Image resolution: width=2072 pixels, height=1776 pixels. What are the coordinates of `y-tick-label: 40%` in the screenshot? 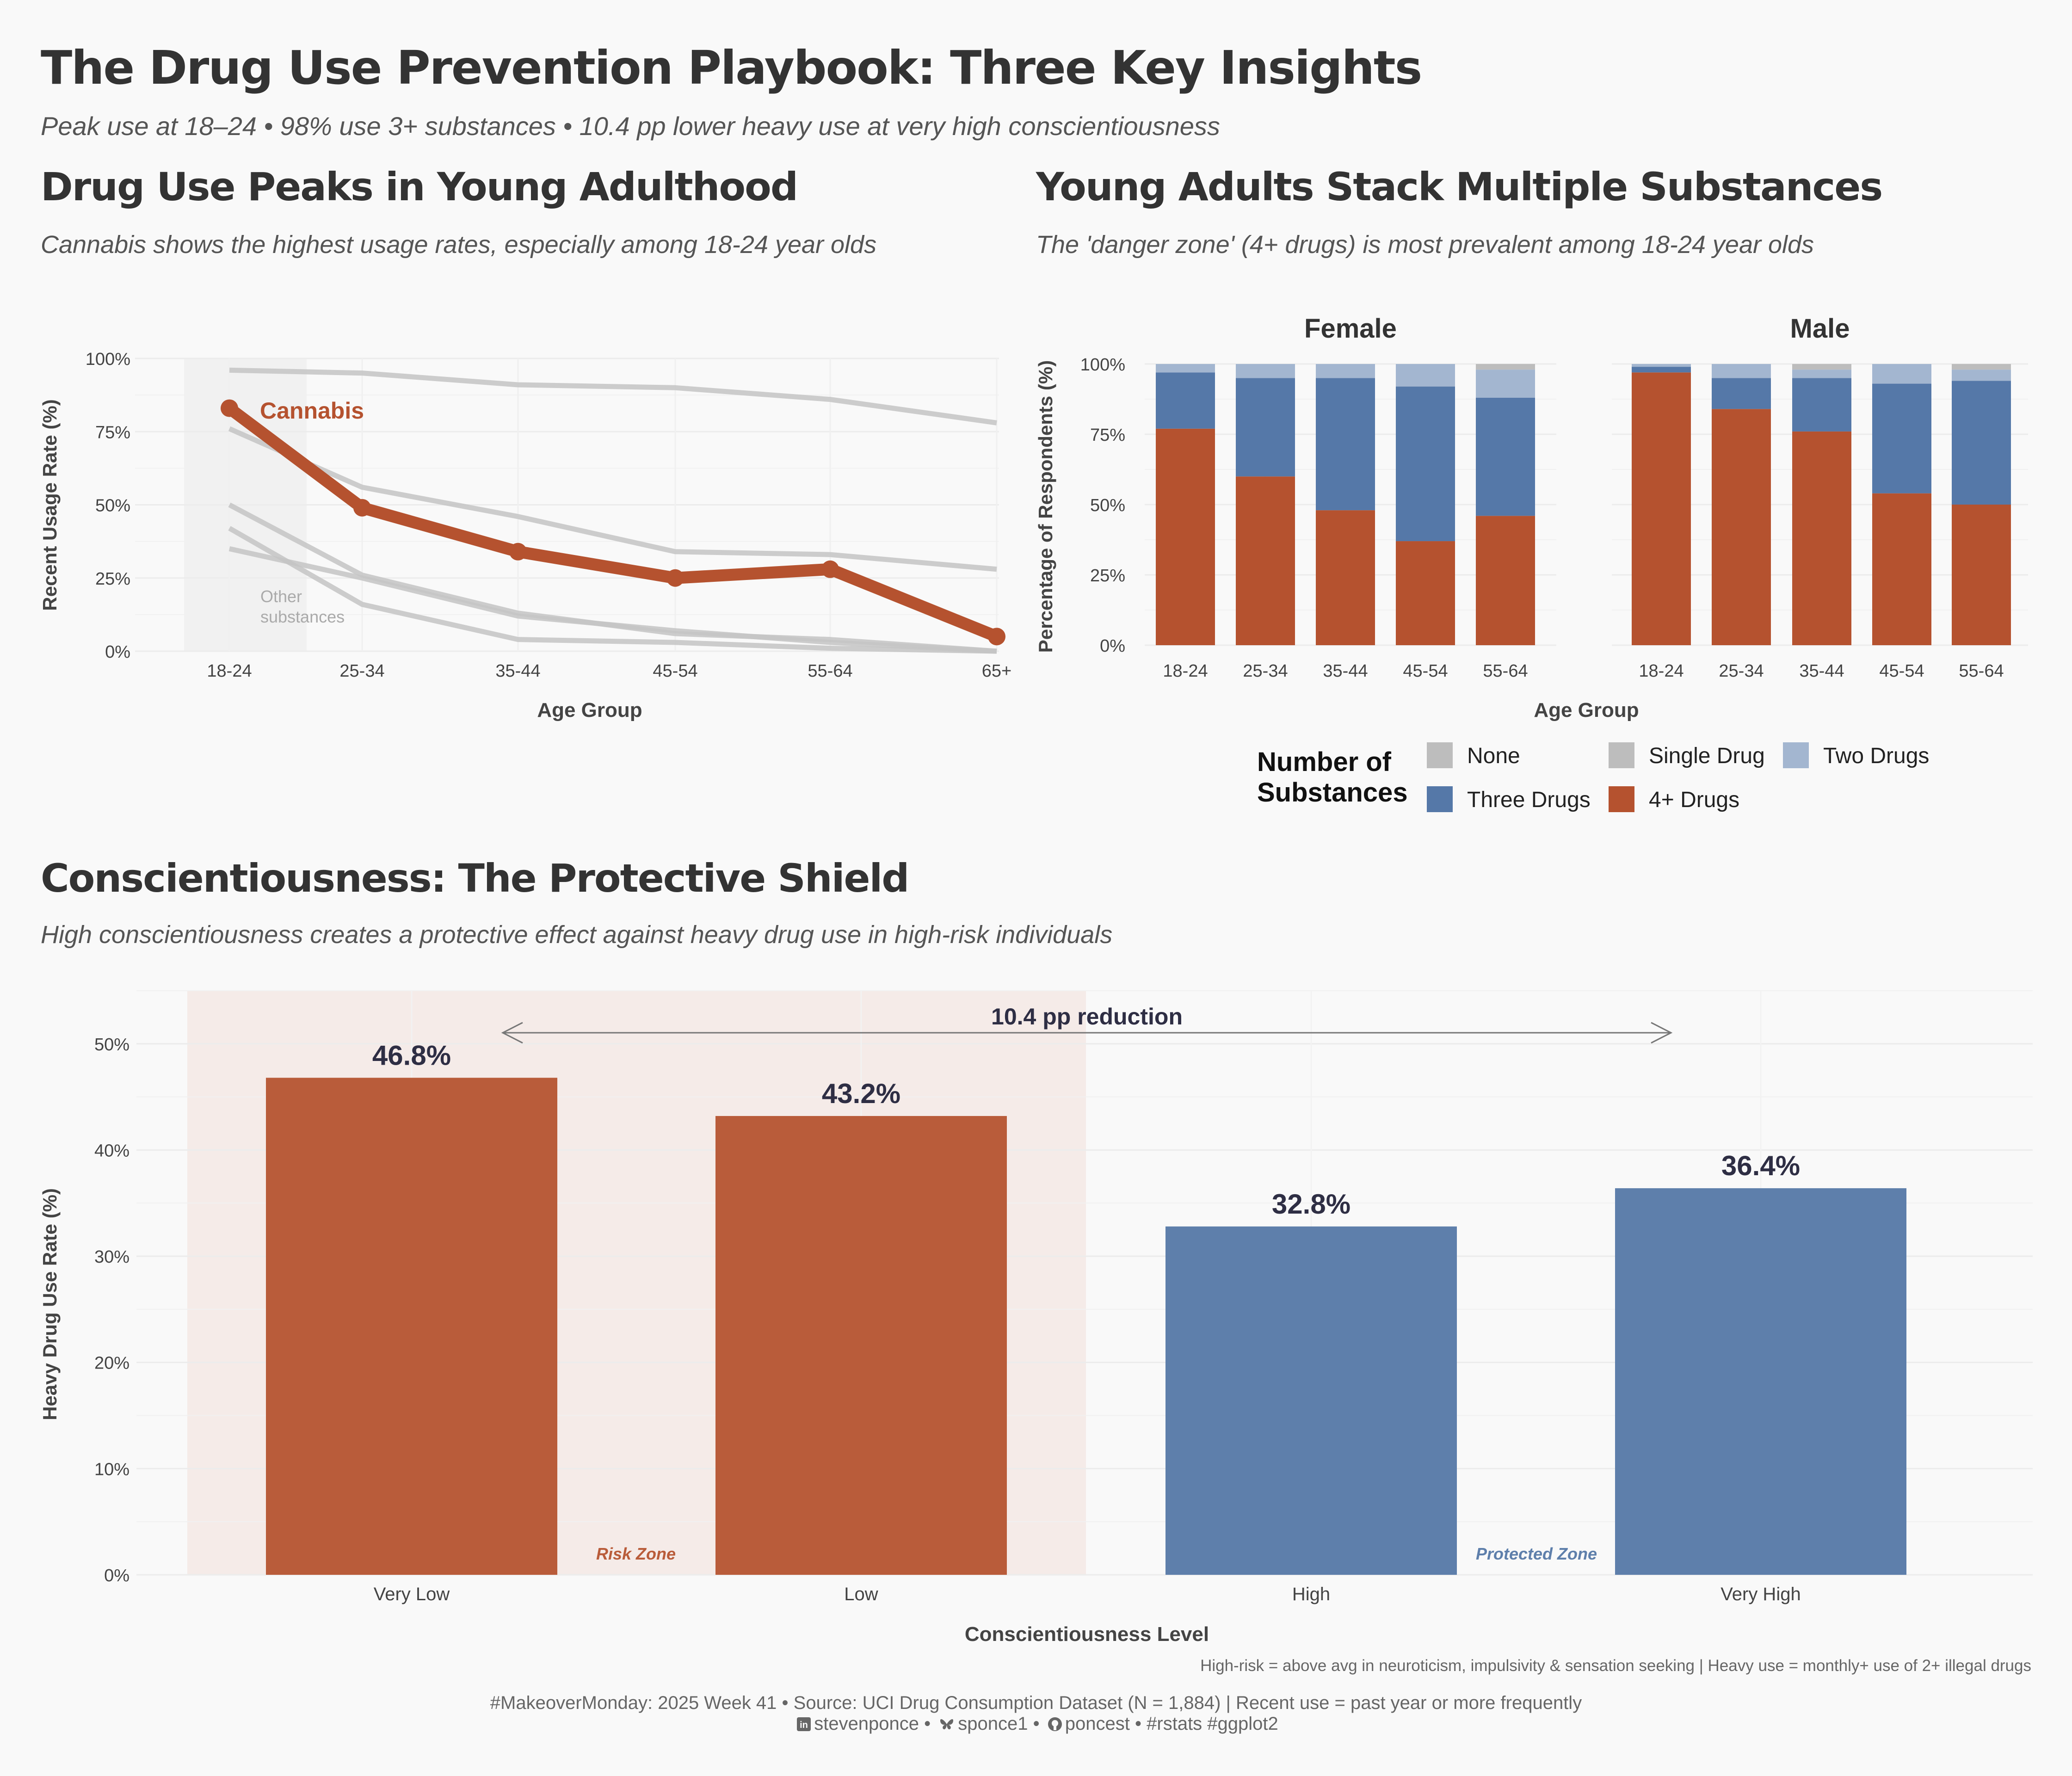 It's located at (112, 1150).